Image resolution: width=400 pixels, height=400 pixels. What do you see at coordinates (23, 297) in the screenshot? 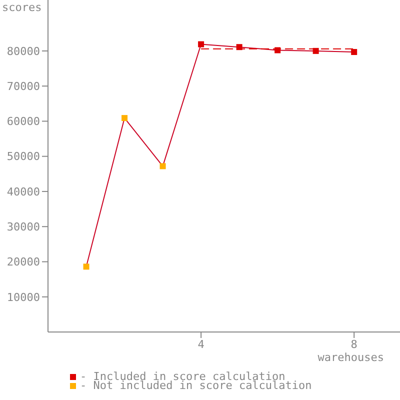
I see `y-tick-label: 10000` at bounding box center [23, 297].